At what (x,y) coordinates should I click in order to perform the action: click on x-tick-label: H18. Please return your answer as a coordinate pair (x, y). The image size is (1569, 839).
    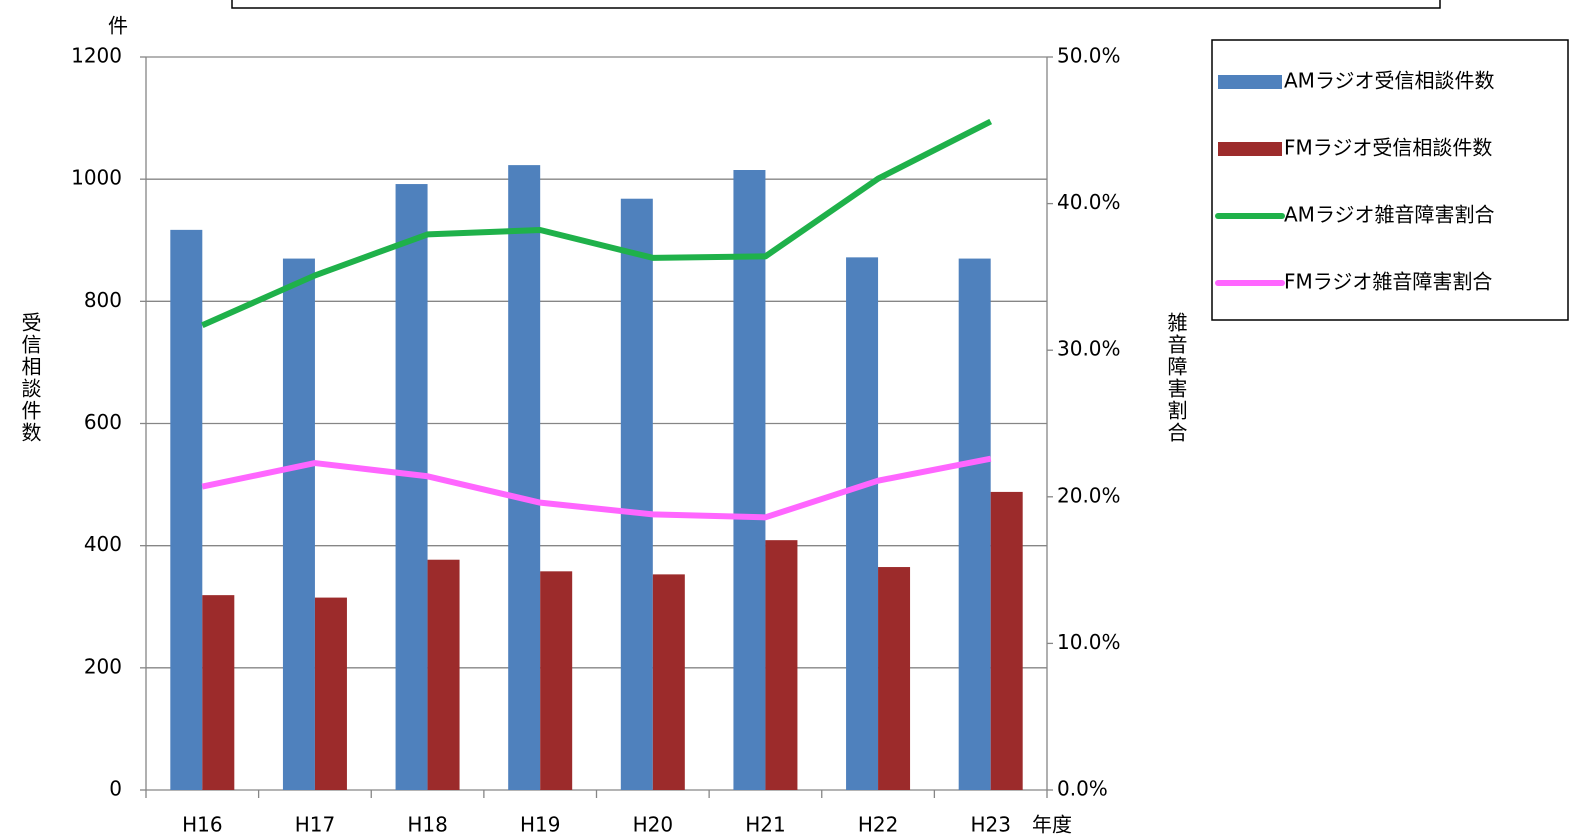
    Looking at the image, I should click on (427, 825).